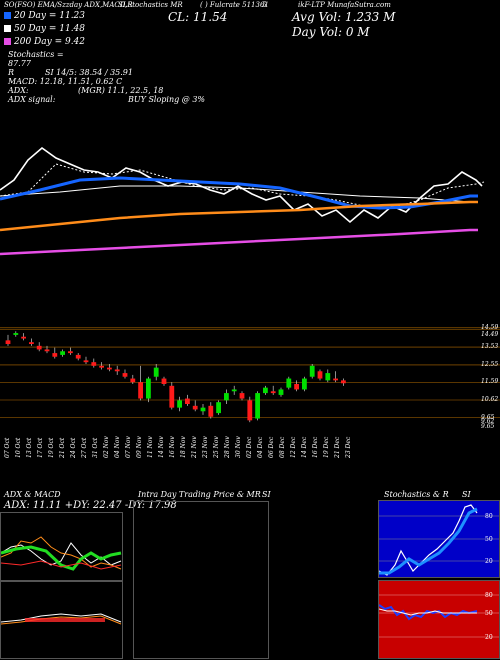 This screenshot has width=500, height=660. Describe the element at coordinates (250, 375) in the screenshot. I see `candlestick-chart` at that location.